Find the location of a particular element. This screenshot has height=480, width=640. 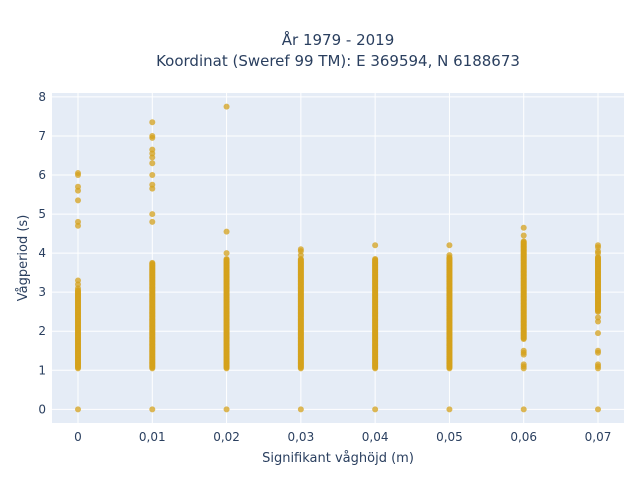

y-tick-label: 5 is located at coordinates (42, 214).